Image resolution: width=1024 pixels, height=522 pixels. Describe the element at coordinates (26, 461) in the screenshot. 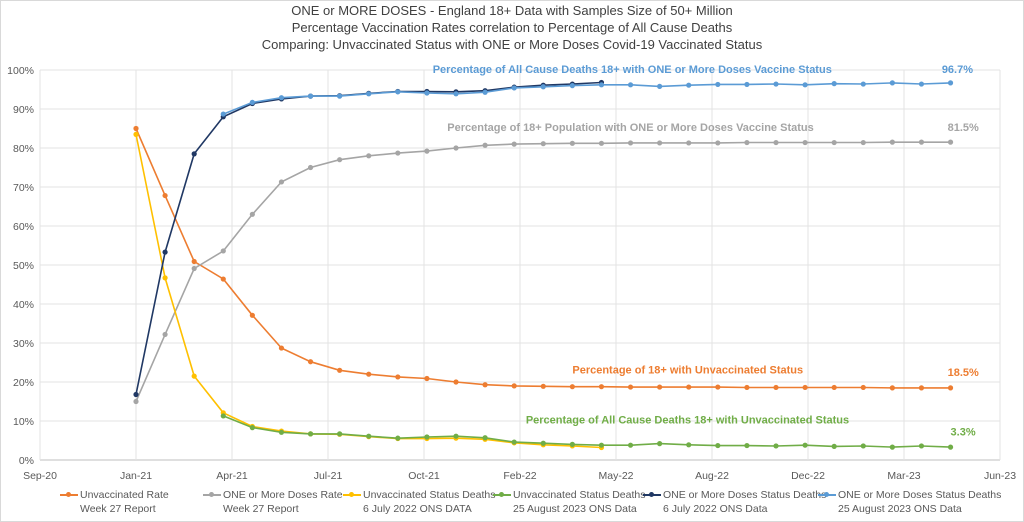

I see `y-tick-label: 0%` at that location.